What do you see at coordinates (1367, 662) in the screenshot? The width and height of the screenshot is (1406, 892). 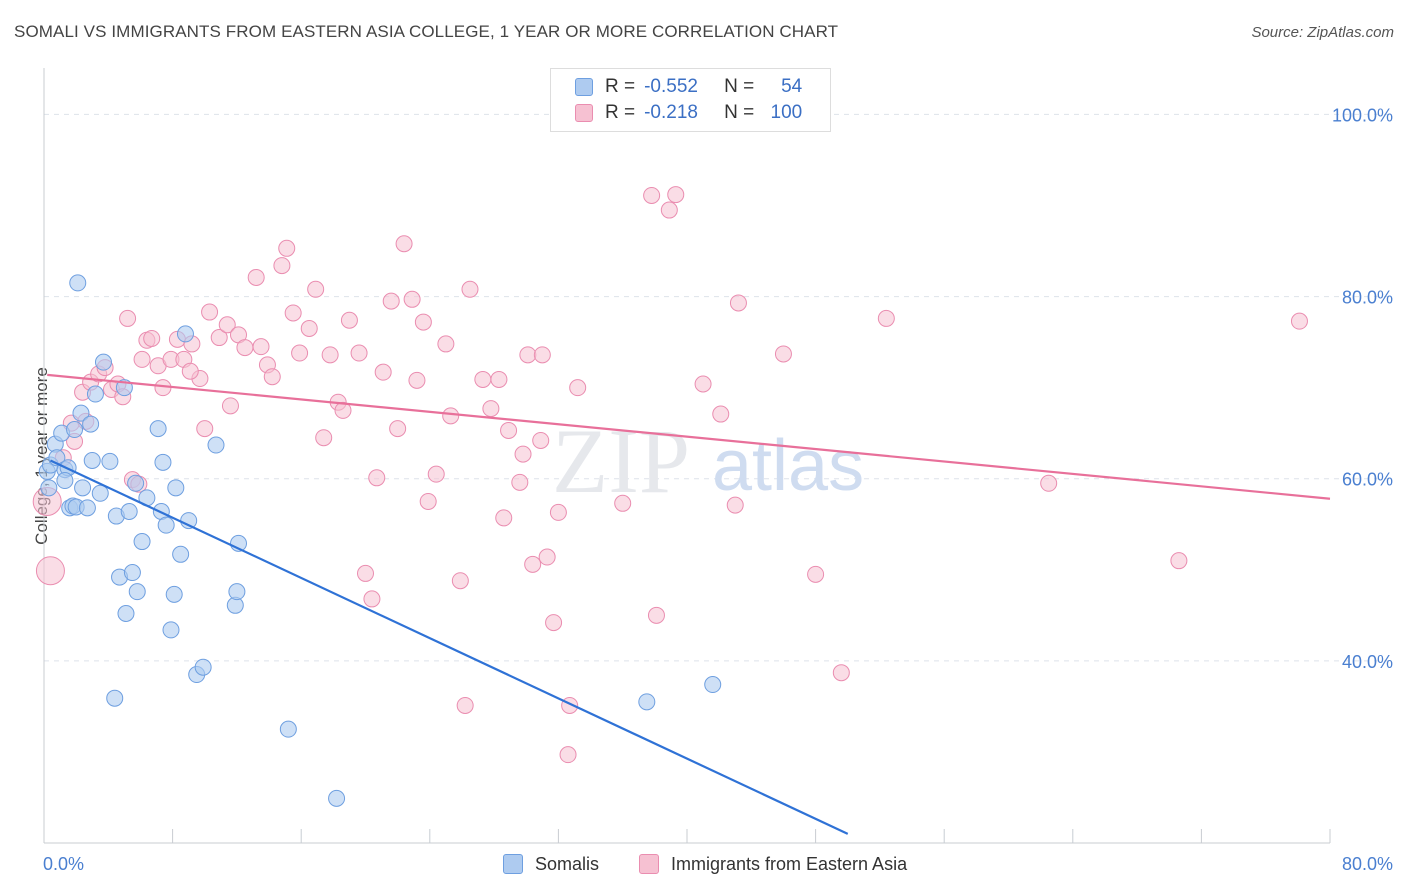 I see `y-tick-label-3: 40.0%` at bounding box center [1367, 662].